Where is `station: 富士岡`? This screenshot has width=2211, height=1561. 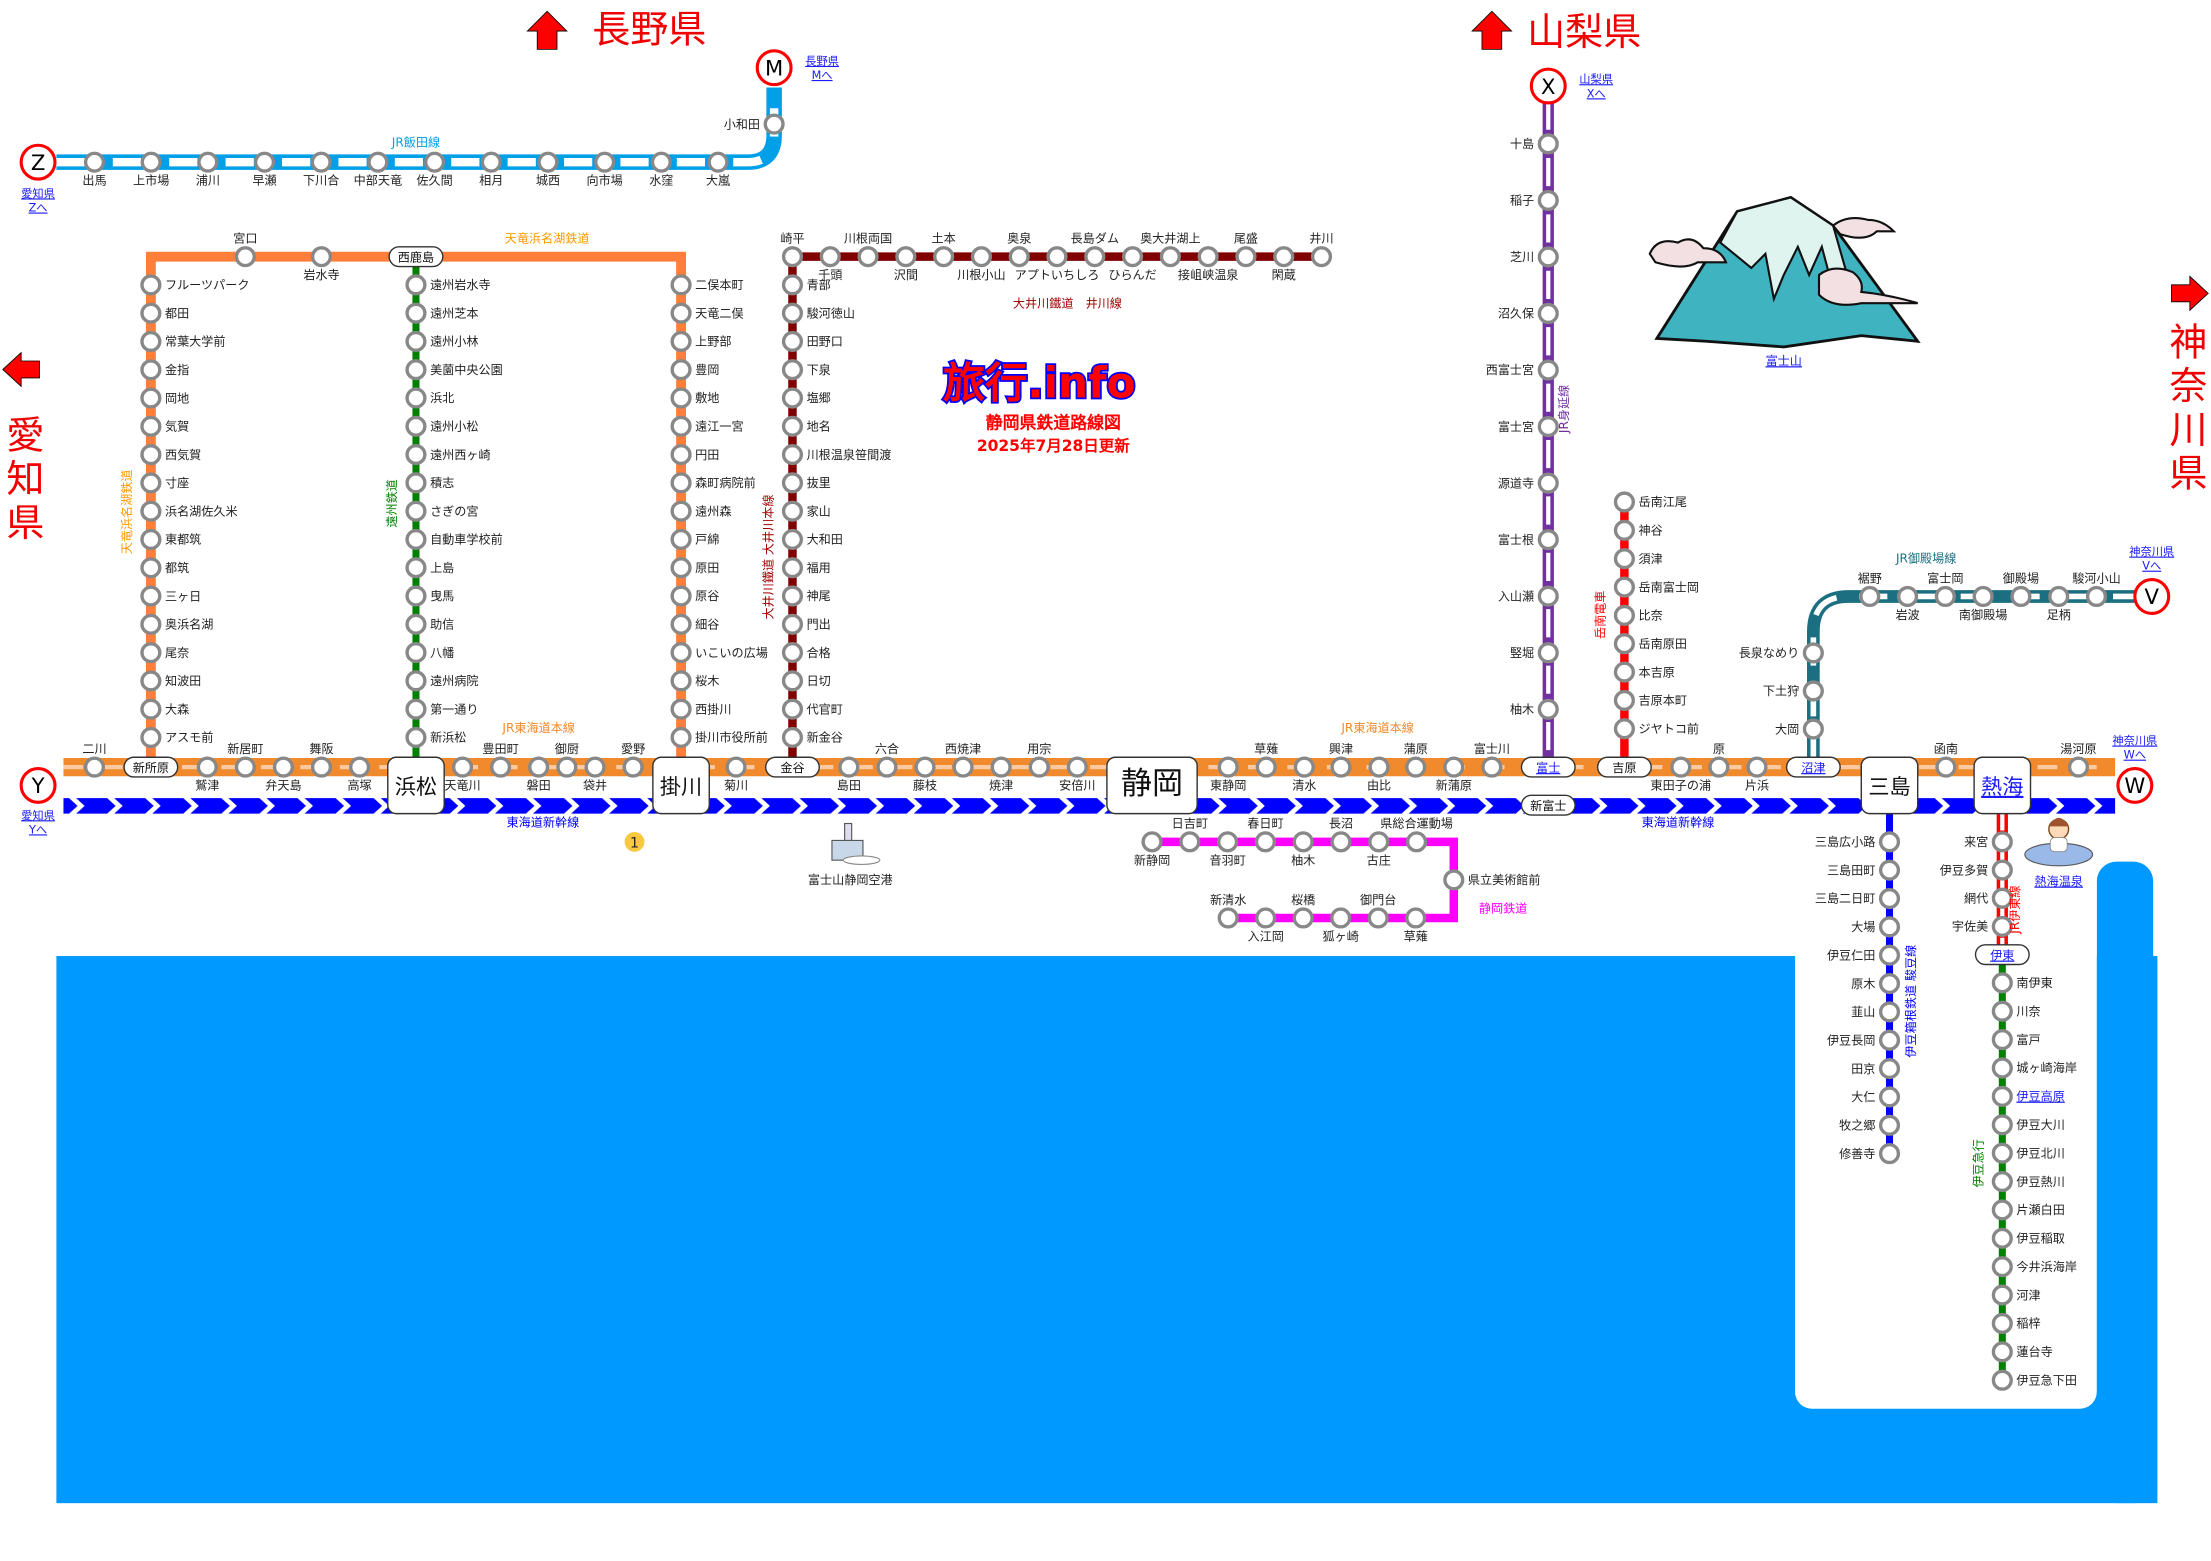 station: 富士岡 is located at coordinates (1945, 589).